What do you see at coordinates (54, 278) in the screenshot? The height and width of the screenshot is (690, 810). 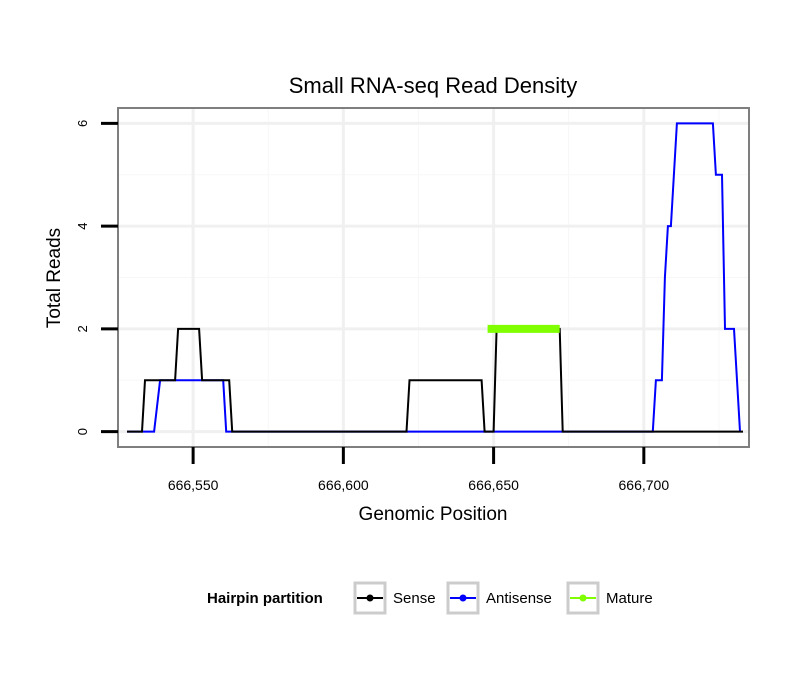 I see `y-axis-label: Total Reads` at bounding box center [54, 278].